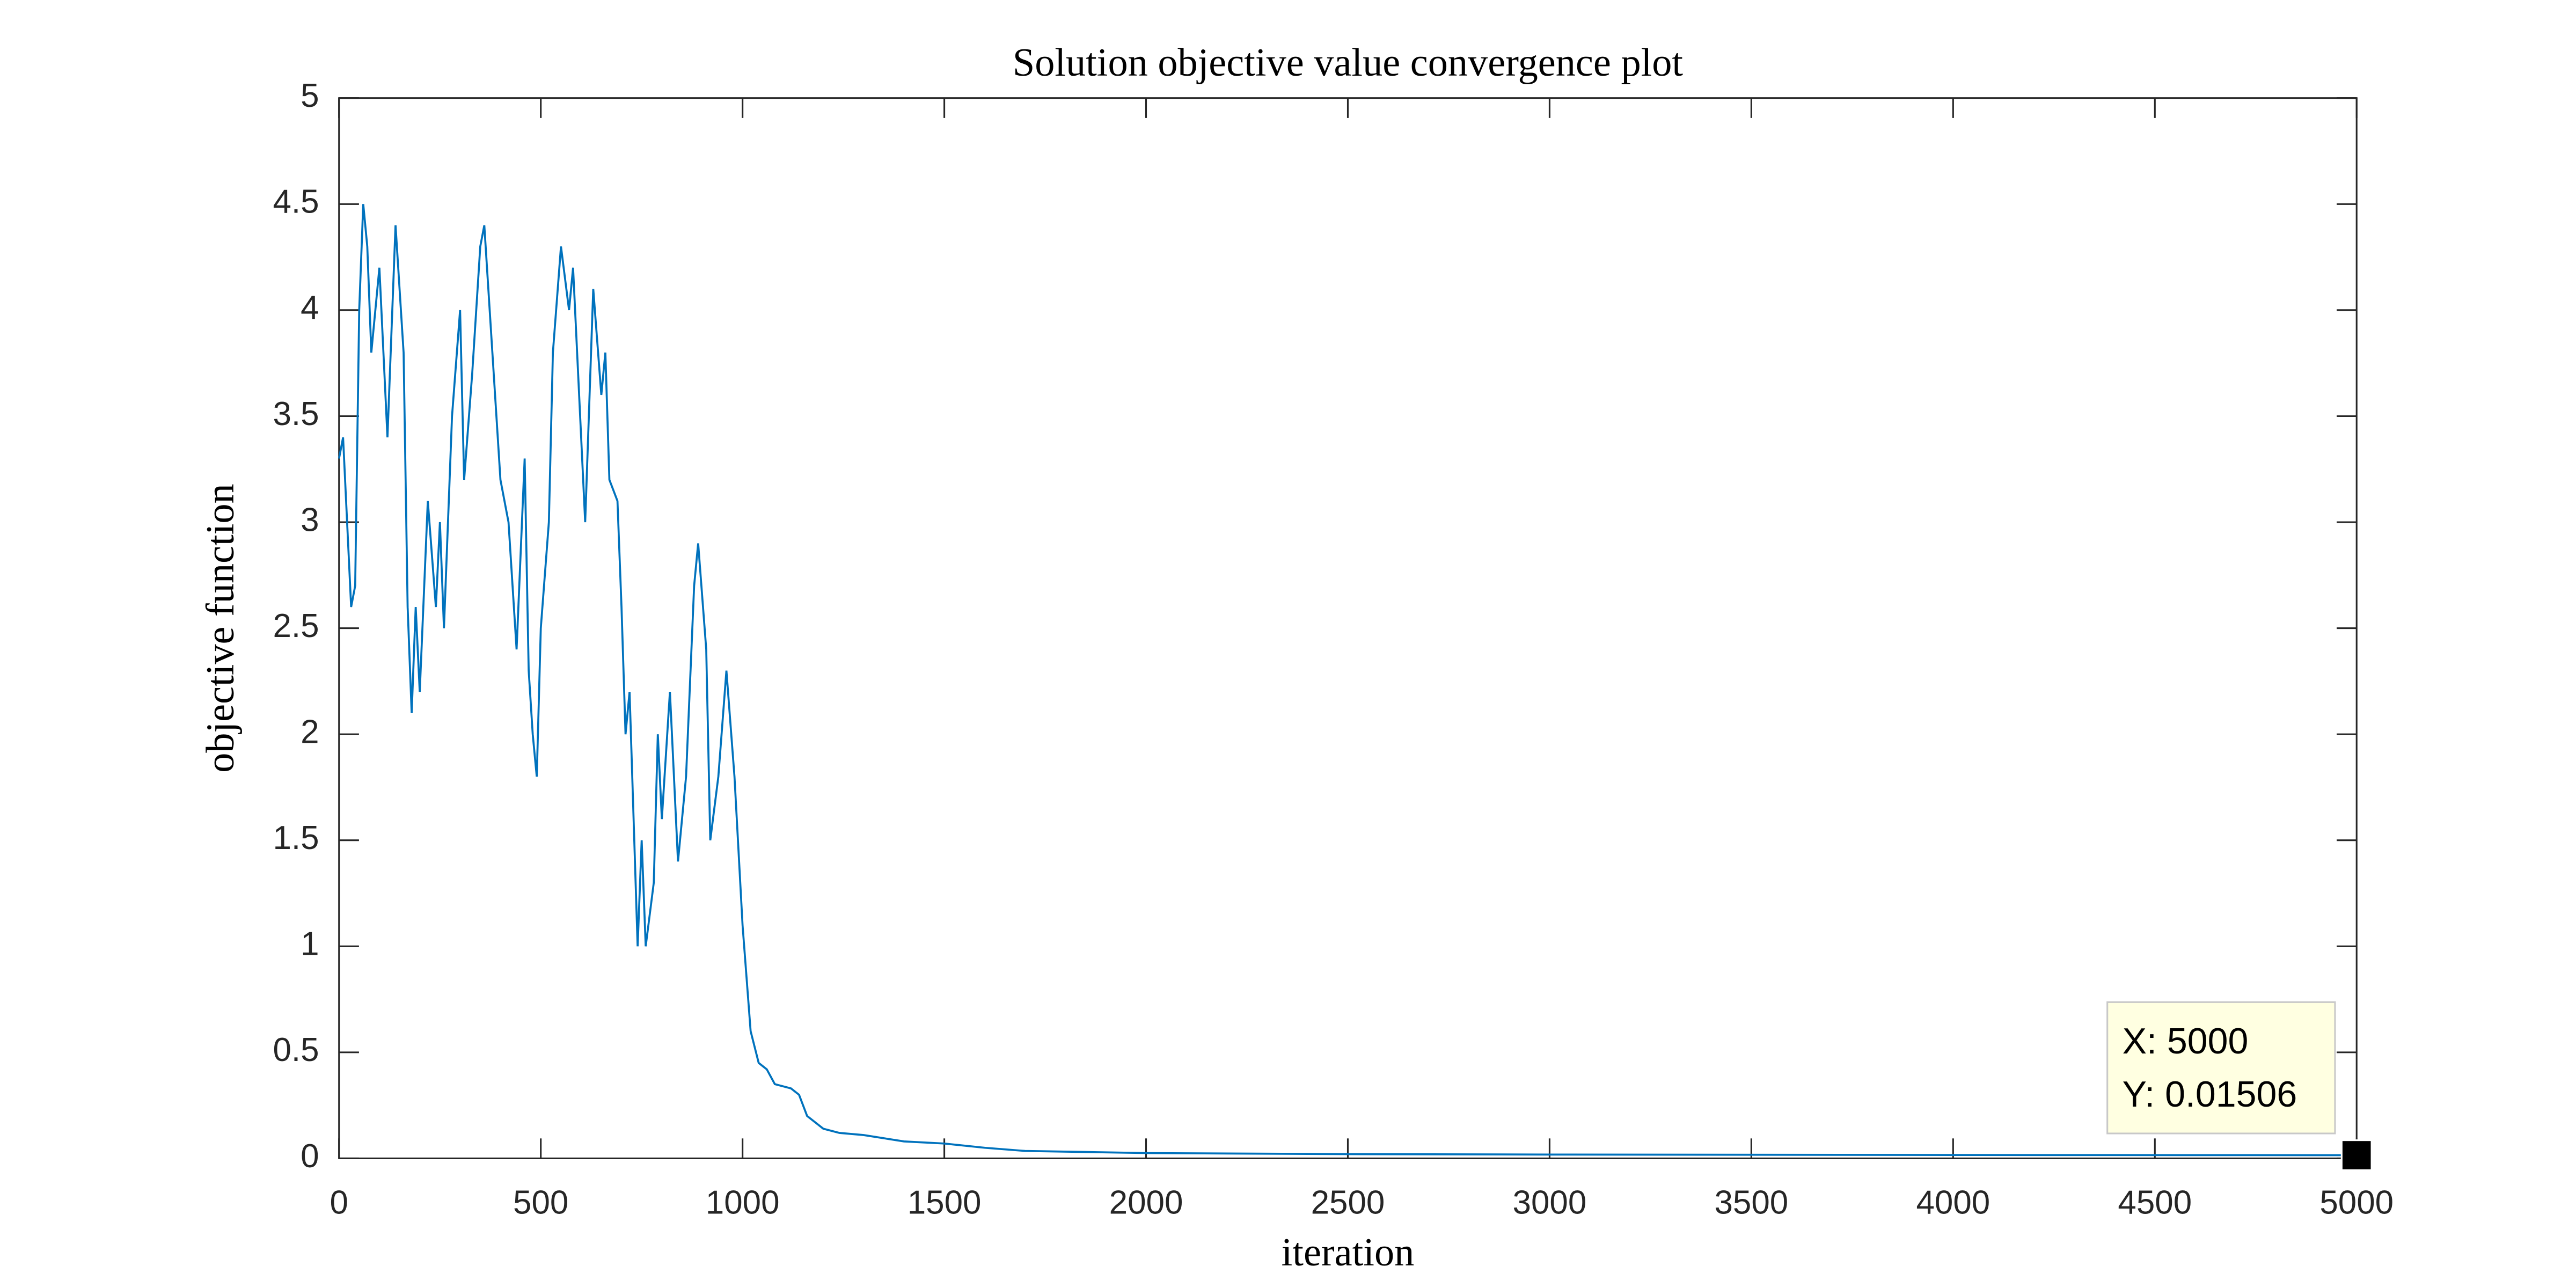  What do you see at coordinates (945, 1202) in the screenshot?
I see `x-tick-label: 1500` at bounding box center [945, 1202].